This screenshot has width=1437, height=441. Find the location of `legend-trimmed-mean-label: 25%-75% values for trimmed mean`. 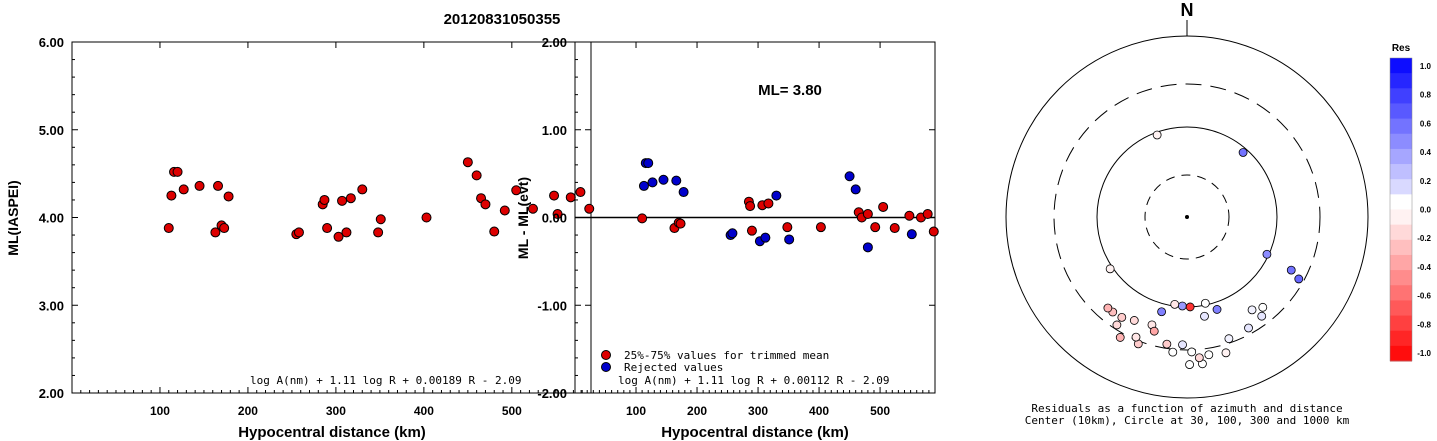

legend-trimmed-mean-label: 25%-75% values for trimmed mean is located at coordinates (726, 355).